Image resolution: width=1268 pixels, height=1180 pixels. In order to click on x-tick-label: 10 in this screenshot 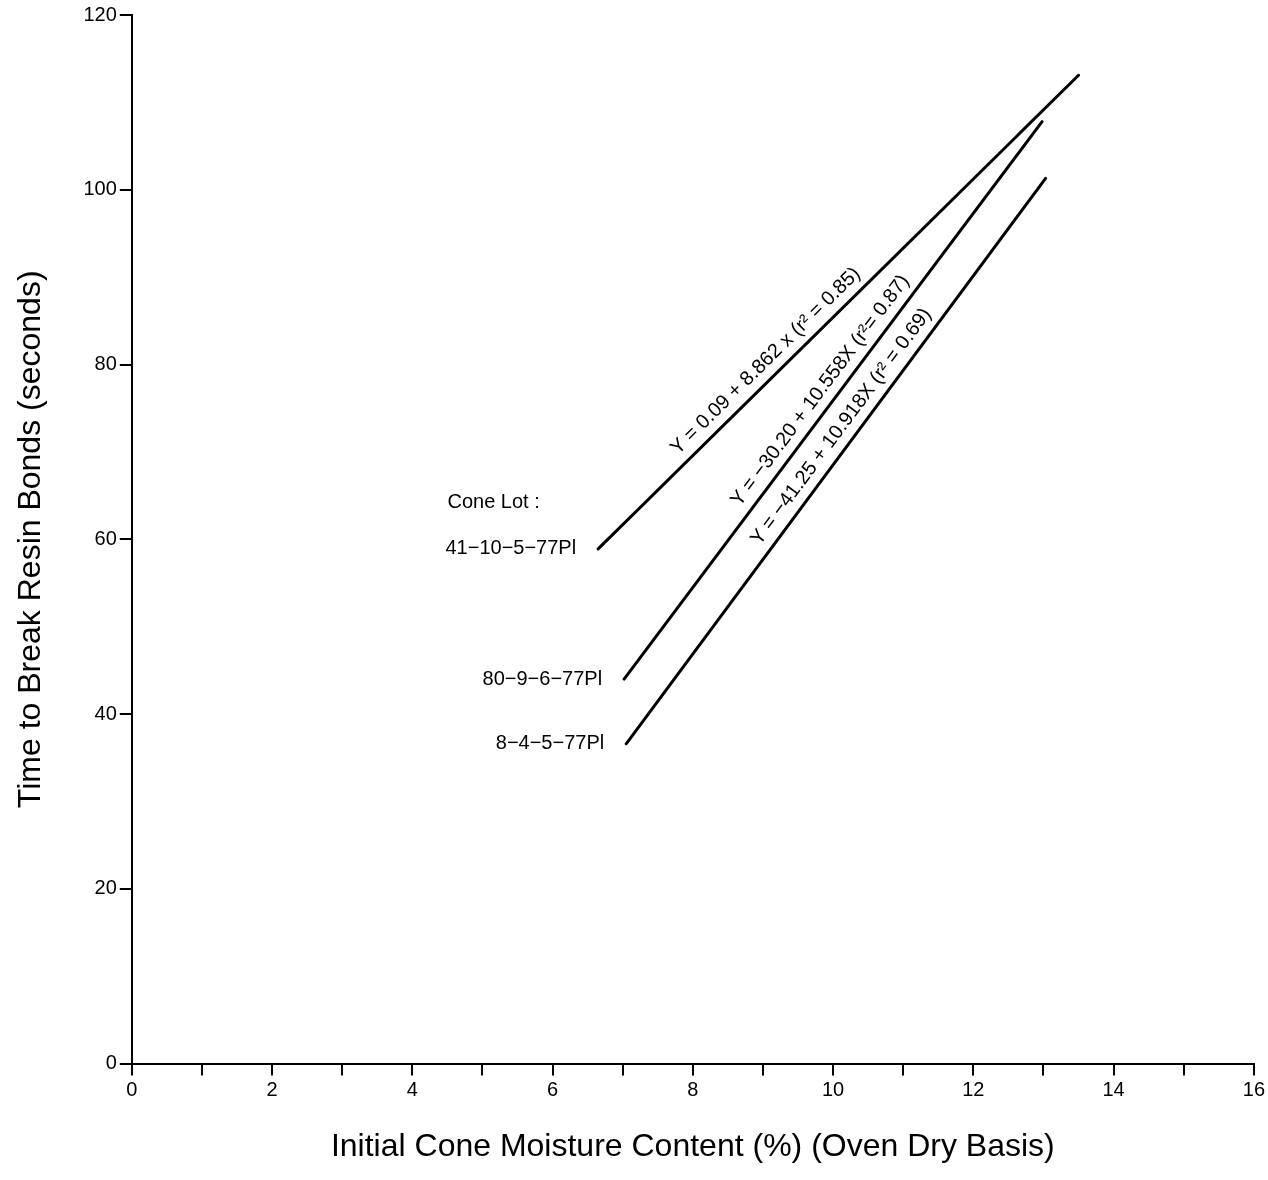, I will do `click(833, 1089)`.